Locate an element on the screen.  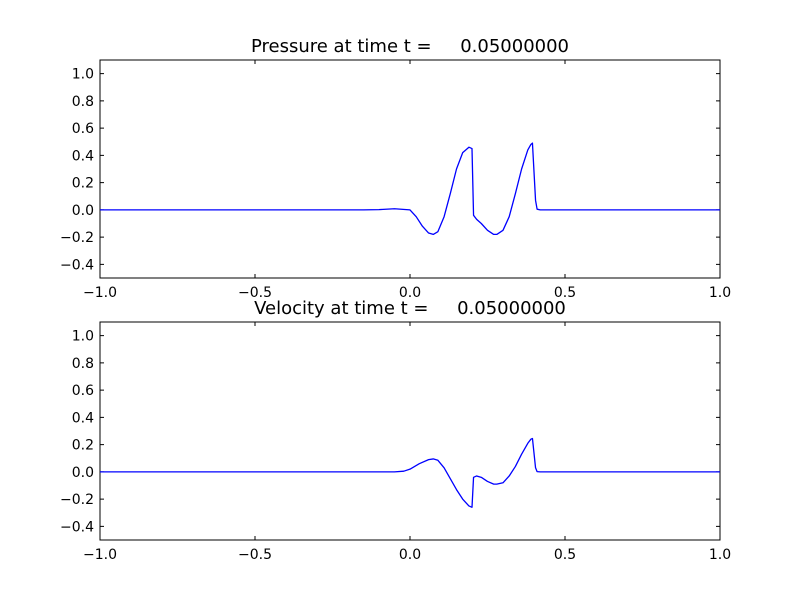
velocity-ytick-label: −0.4 is located at coordinates (77, 527).